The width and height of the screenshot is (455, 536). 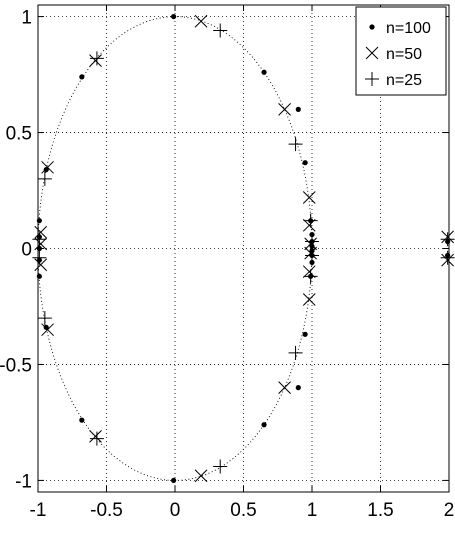 What do you see at coordinates (16, 365) in the screenshot?
I see `y-tick-label: -0.5` at bounding box center [16, 365].